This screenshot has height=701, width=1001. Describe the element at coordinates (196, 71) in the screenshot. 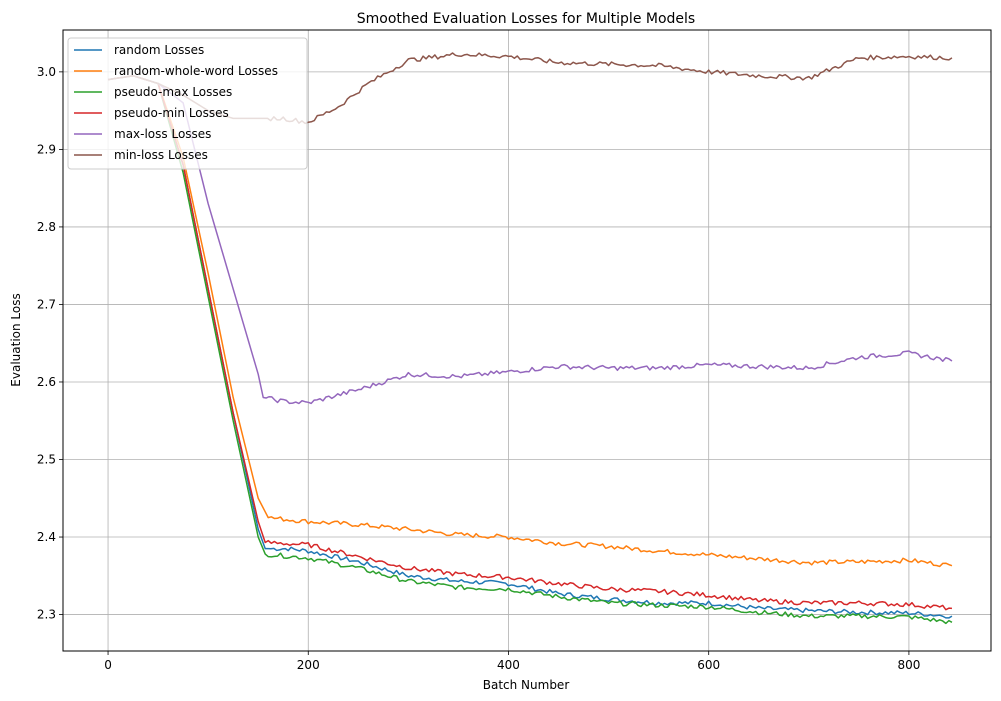

I see `legend-entry-label: random-whole-word Losses` at that location.